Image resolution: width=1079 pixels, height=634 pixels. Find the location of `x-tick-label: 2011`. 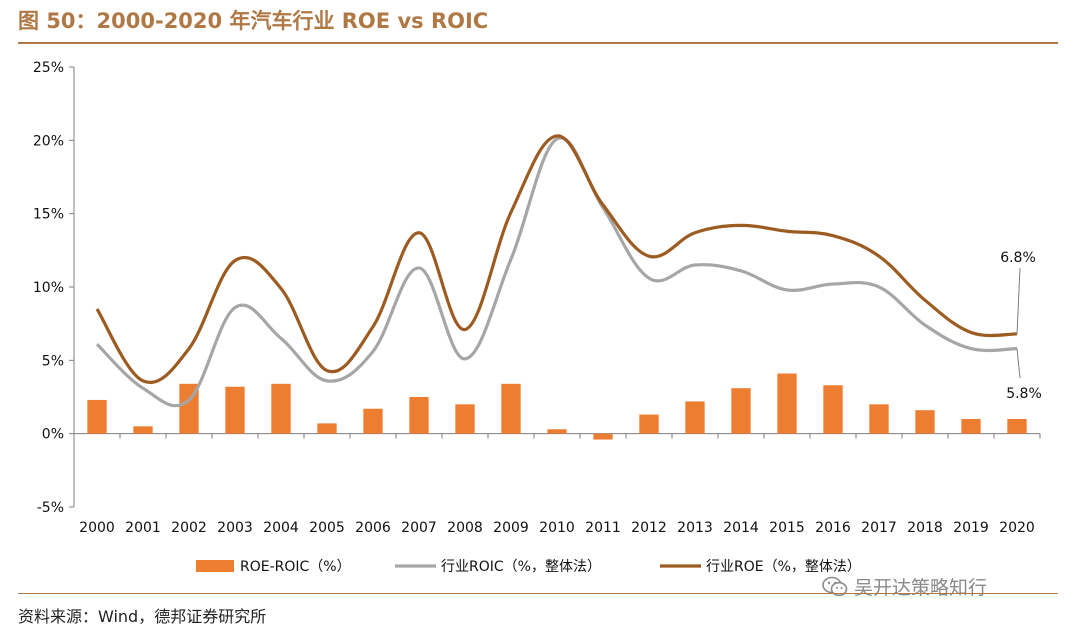

x-tick-label: 2011 is located at coordinates (603, 528).